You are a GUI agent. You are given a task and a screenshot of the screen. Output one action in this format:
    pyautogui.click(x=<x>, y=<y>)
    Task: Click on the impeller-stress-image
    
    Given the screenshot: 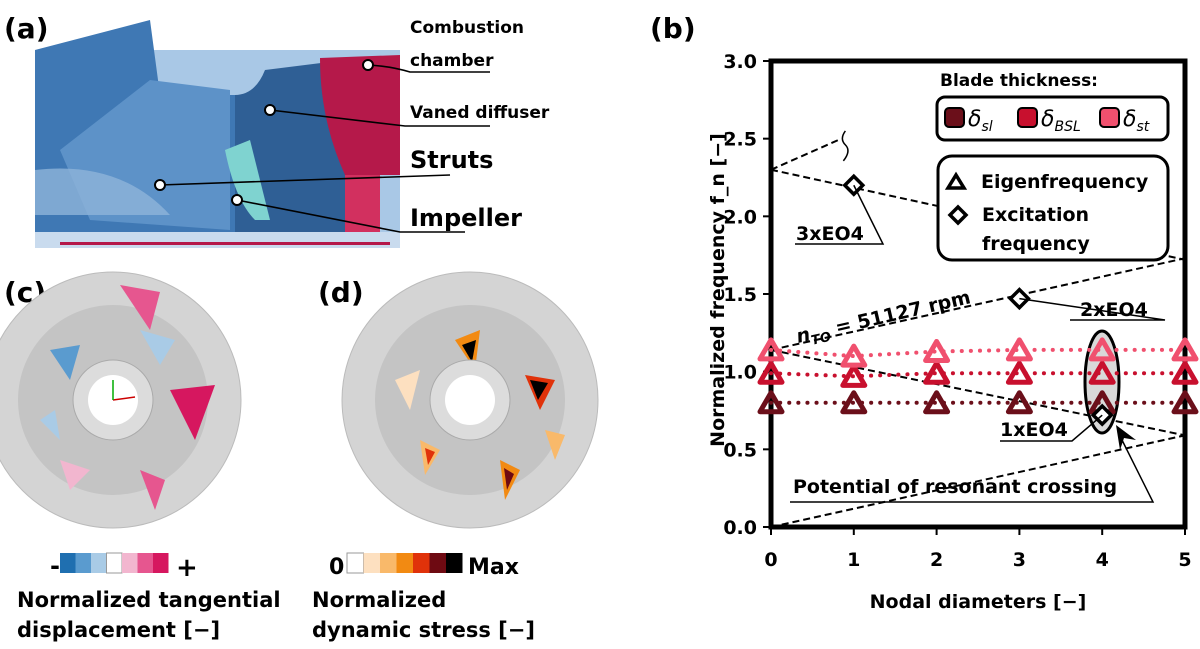 What is the action you would take?
    pyautogui.click(x=470, y=400)
    